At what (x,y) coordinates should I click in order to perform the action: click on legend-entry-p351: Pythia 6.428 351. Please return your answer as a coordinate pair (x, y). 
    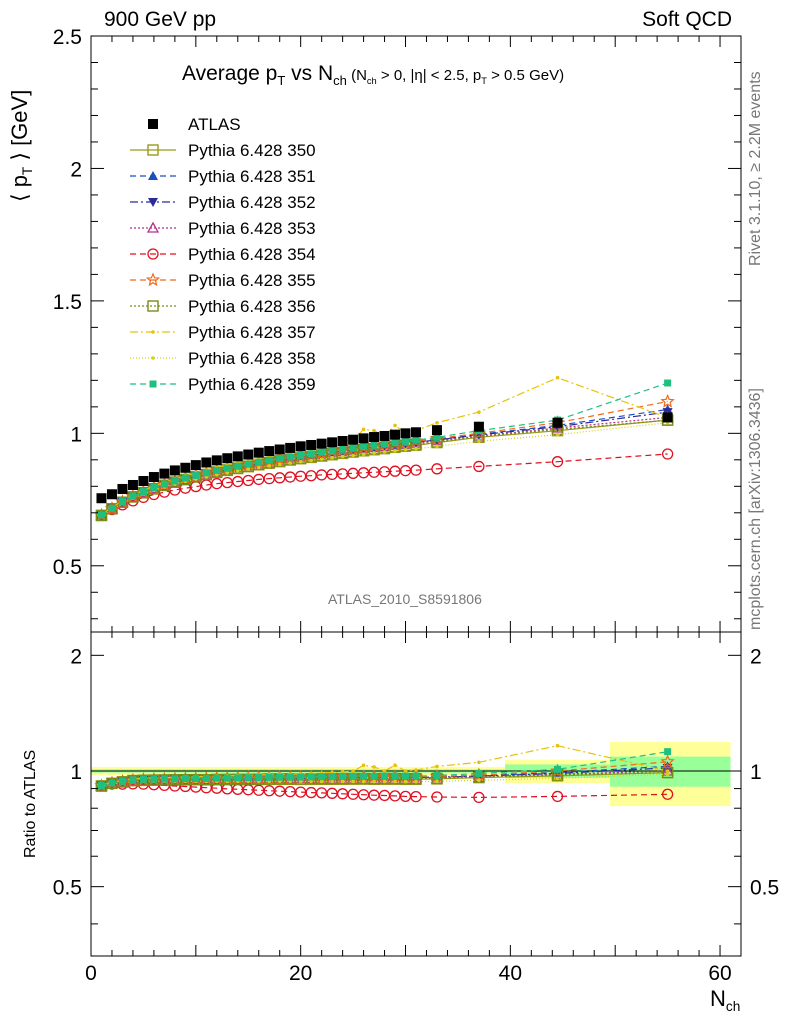
    Looking at the image, I should click on (223, 176).